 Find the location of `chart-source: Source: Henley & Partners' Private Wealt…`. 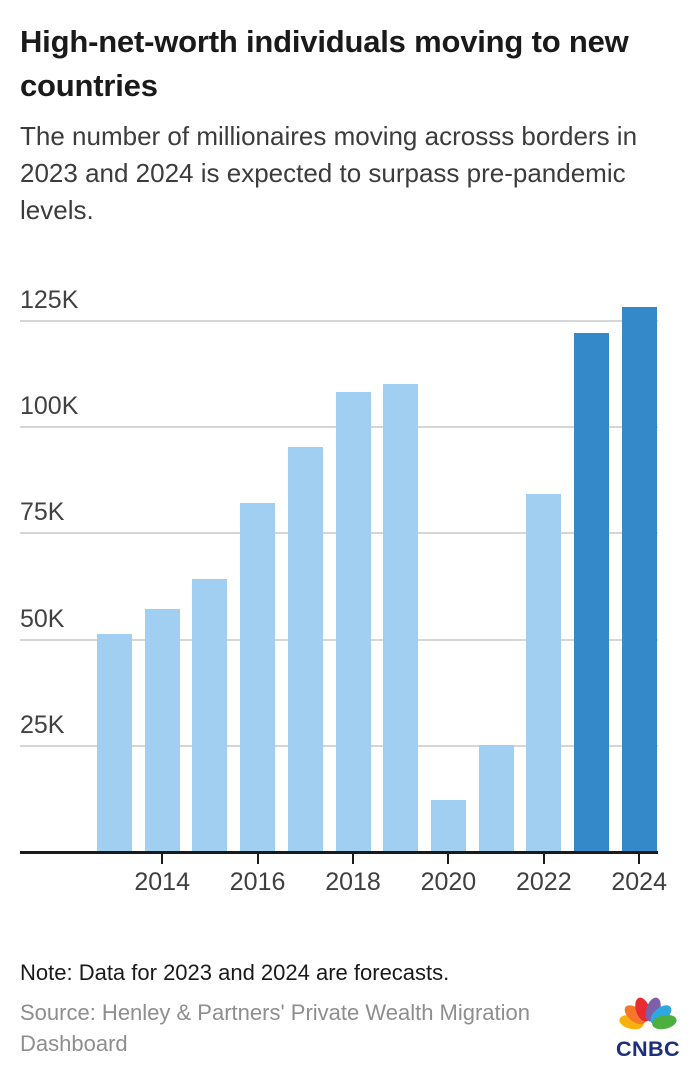

chart-source: Source: Henley & Partners' Private Wealt… is located at coordinates (275, 1028).